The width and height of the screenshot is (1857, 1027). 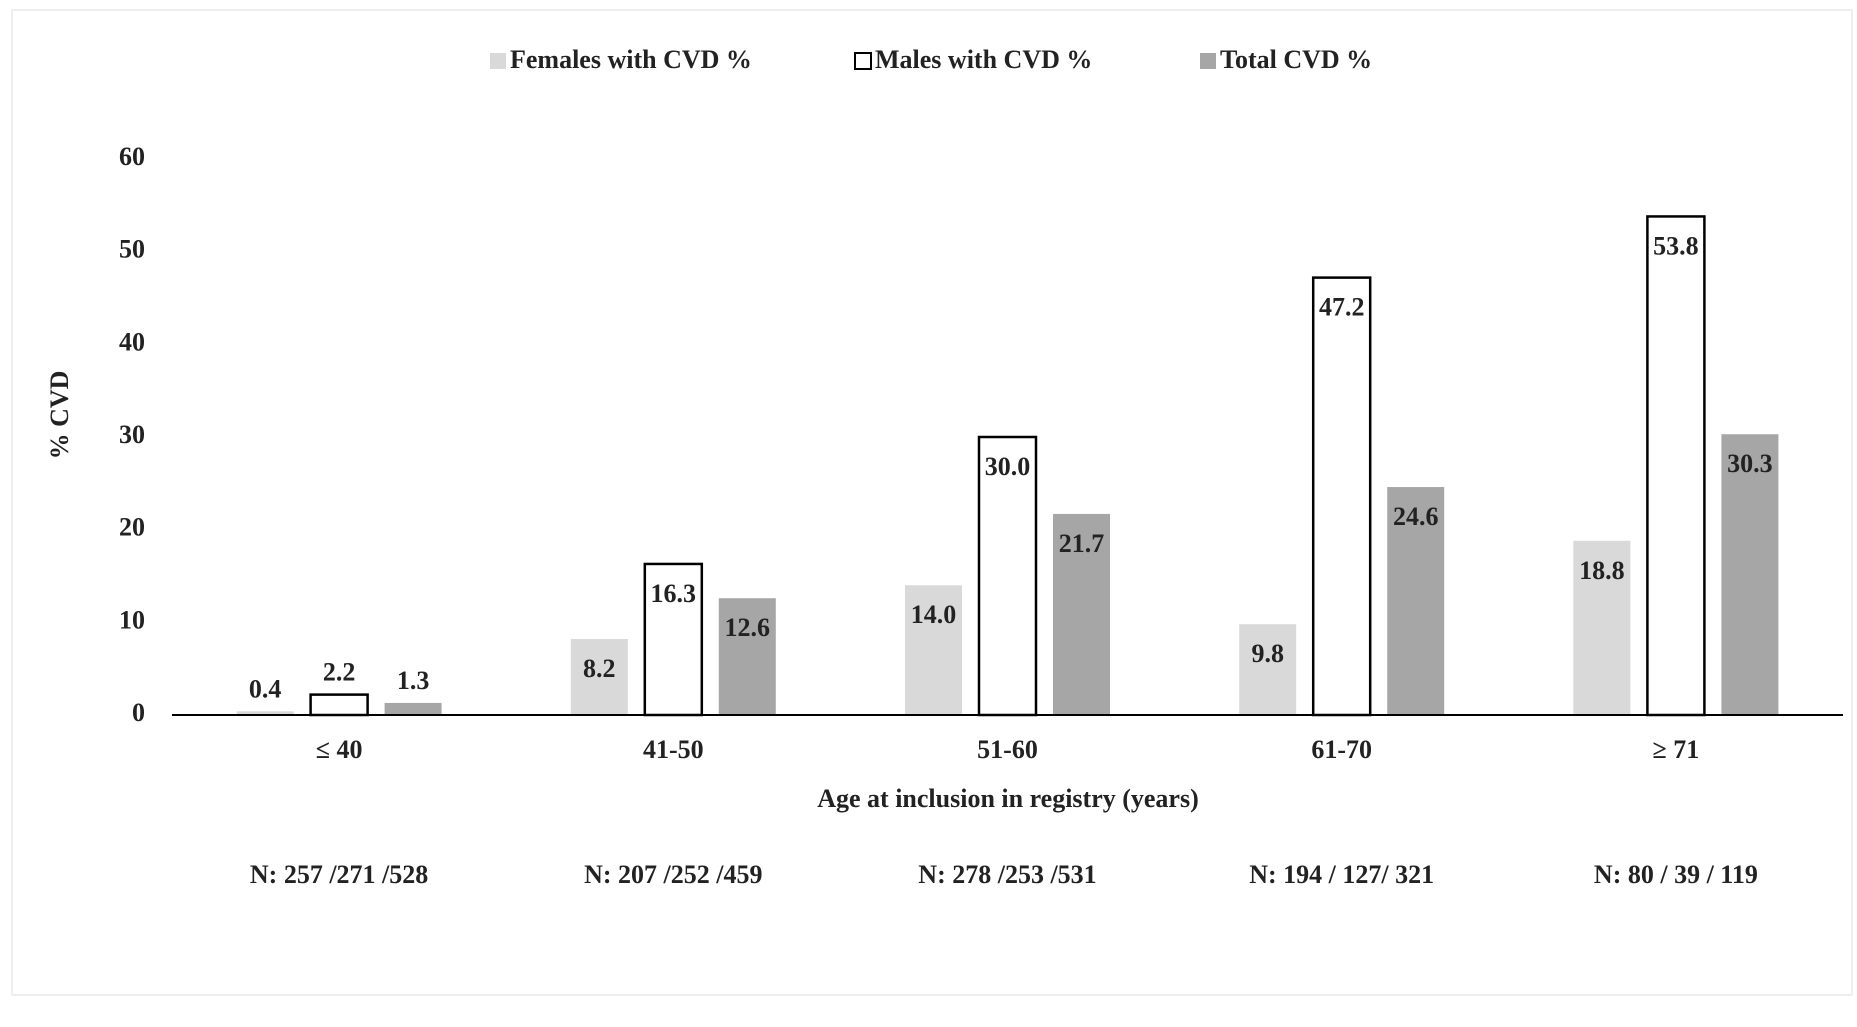 What do you see at coordinates (1342, 307) in the screenshot?
I see `data-label: 47.2` at bounding box center [1342, 307].